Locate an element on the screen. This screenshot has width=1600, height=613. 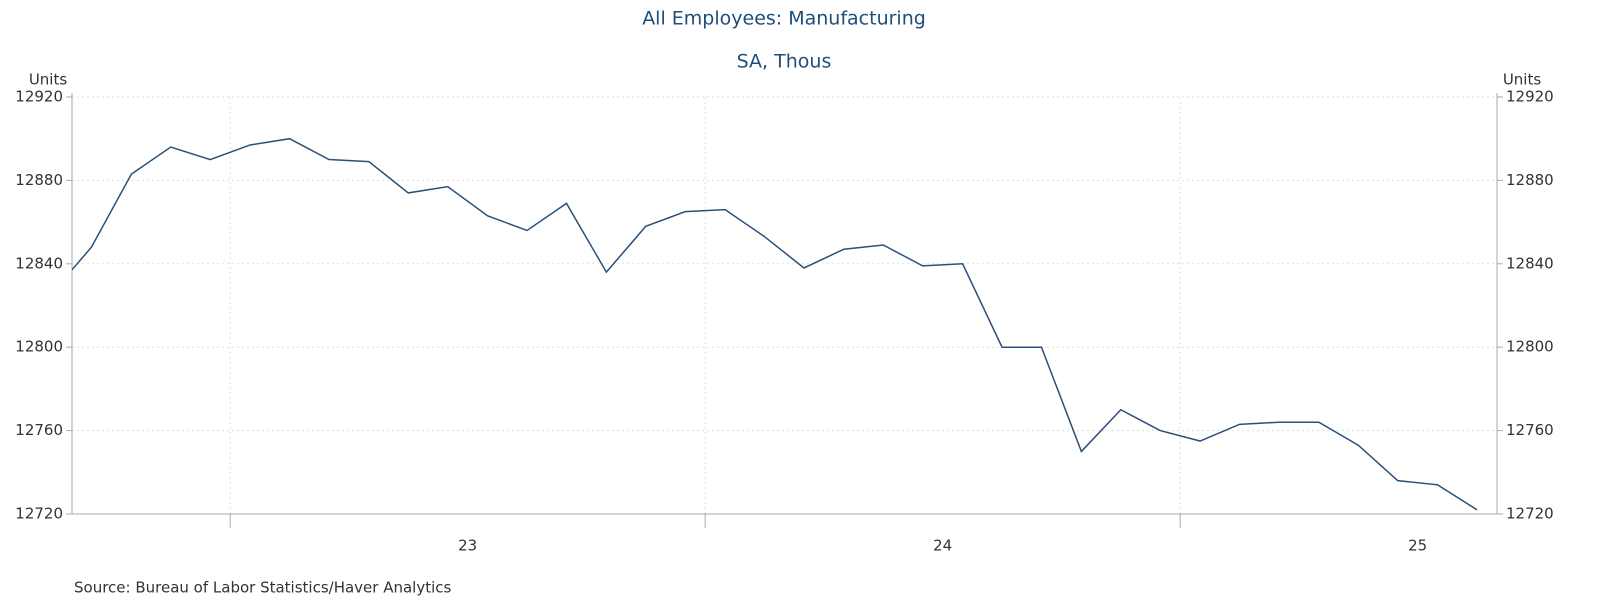
x-tick-label: 24 is located at coordinates (942, 546).